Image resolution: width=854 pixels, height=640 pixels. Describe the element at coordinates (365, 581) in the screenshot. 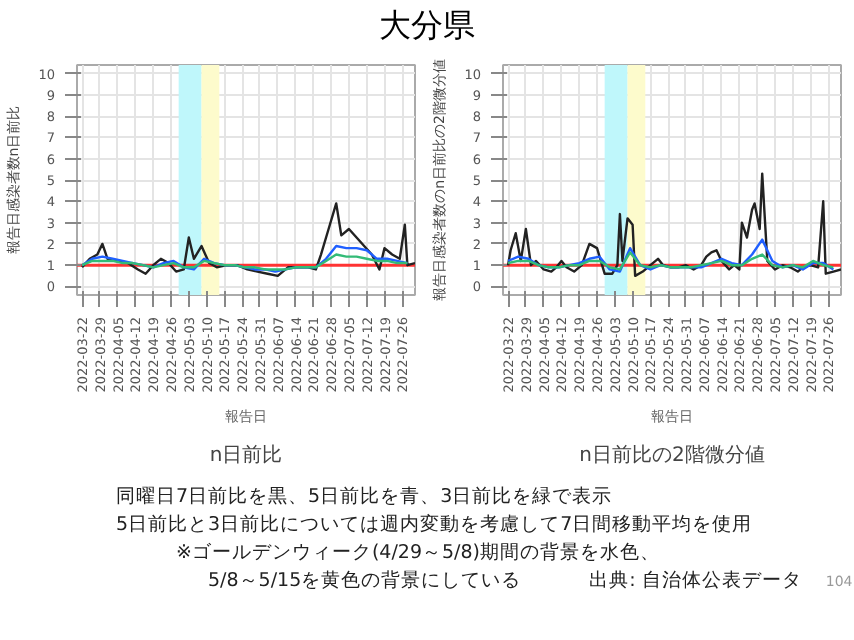

I see `text: 5/8～5/15を黄色の背景にしている` at that location.